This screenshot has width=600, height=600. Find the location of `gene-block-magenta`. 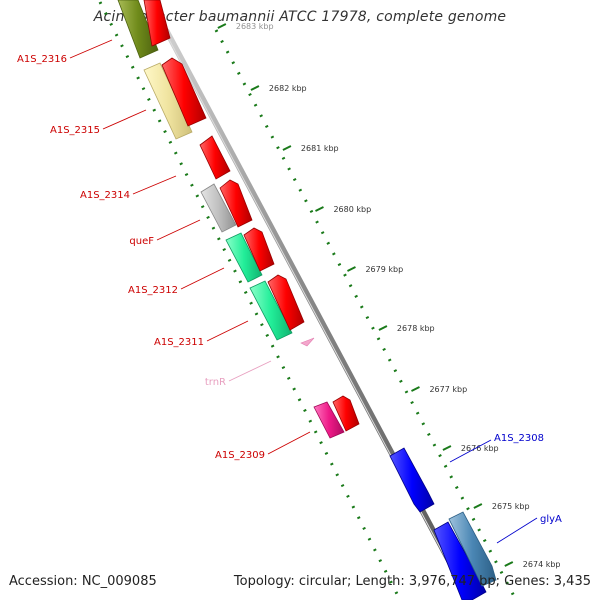

gene-block-magenta is located at coordinates (329, 420).